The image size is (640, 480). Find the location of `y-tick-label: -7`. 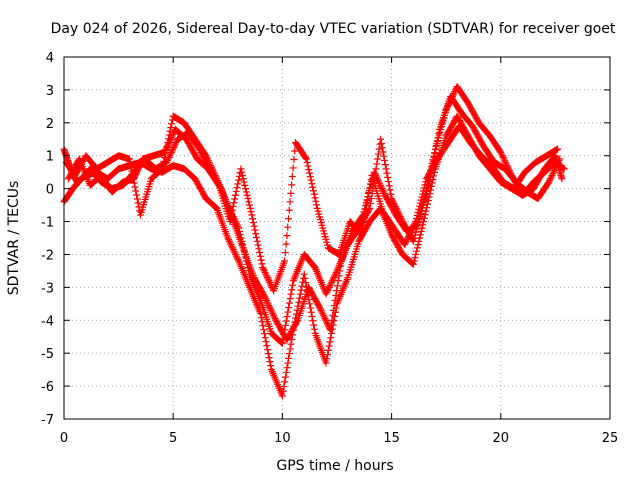

y-tick-label: -7 is located at coordinates (47, 420).